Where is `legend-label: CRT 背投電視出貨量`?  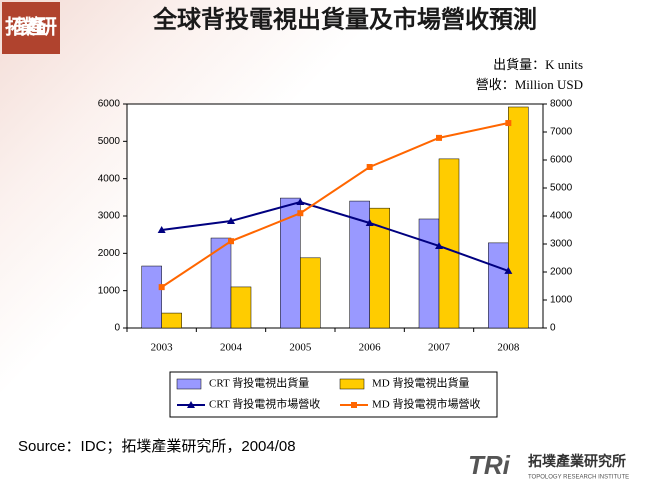 legend-label: CRT 背投電視出貨量 is located at coordinates (259, 383).